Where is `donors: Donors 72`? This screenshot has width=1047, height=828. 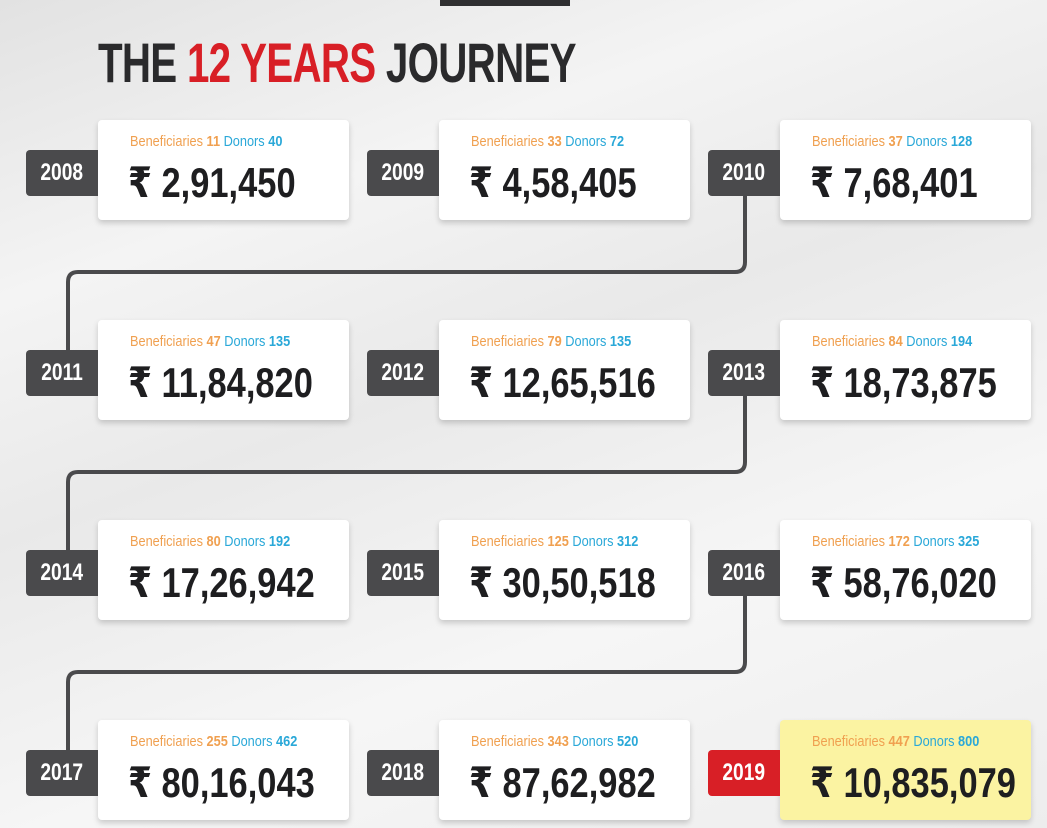 donors: Donors 72 is located at coordinates (594, 141).